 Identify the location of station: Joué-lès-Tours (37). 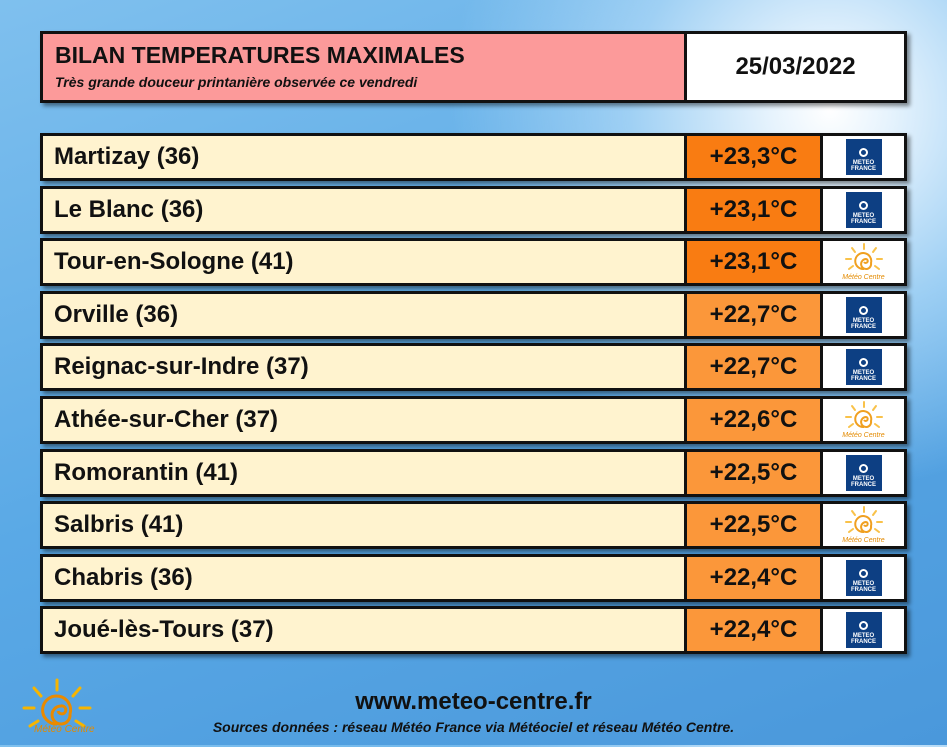
(164, 630).